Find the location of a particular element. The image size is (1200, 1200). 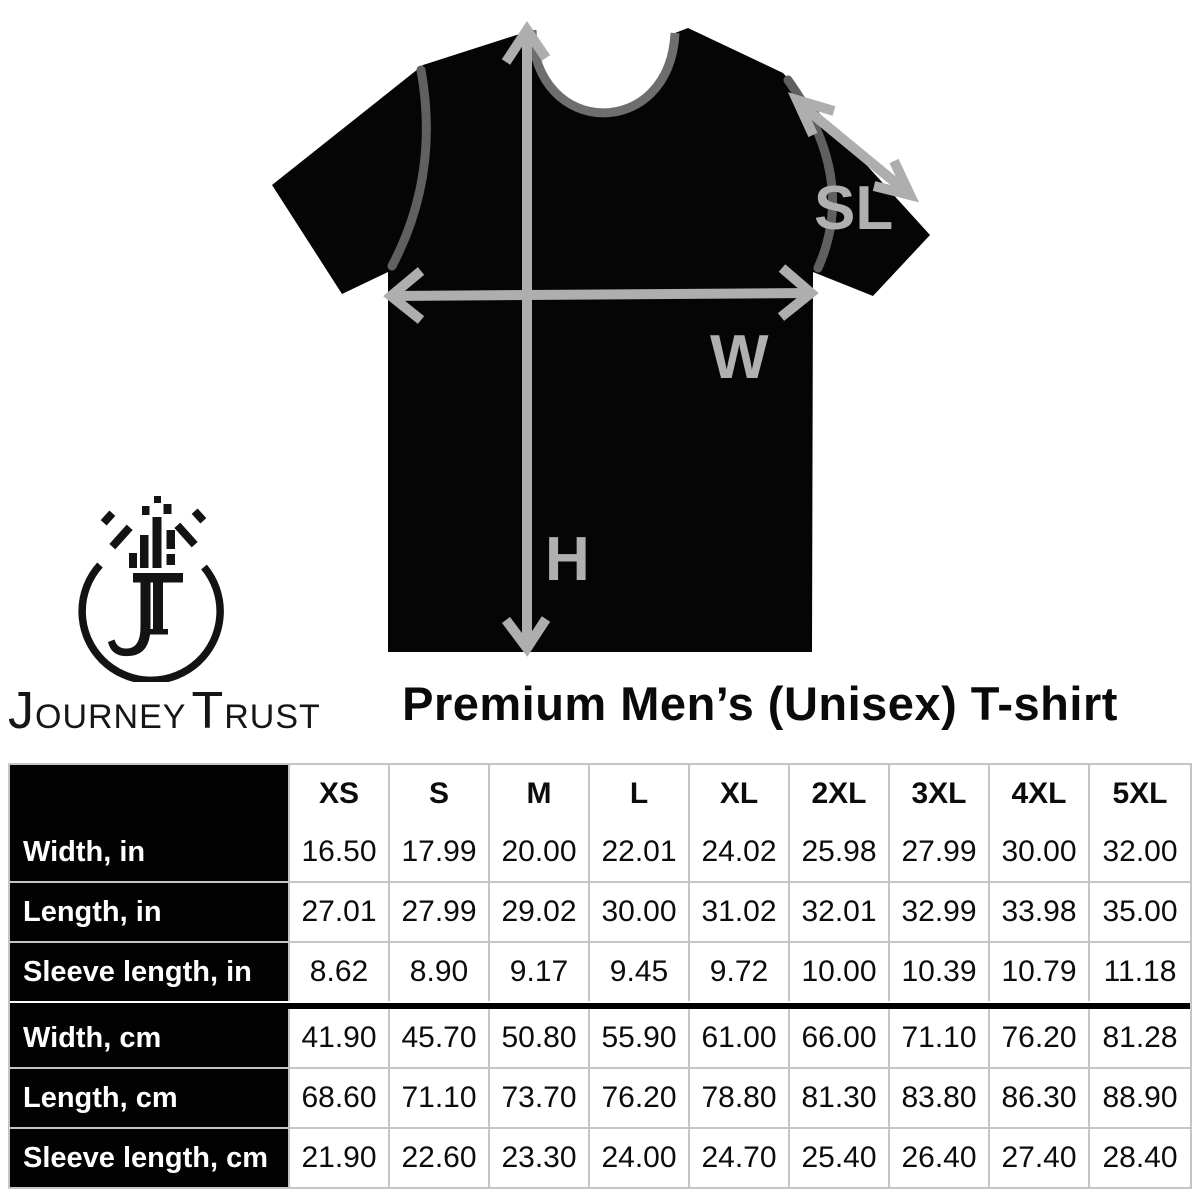

width-label: W is located at coordinates (739, 357).